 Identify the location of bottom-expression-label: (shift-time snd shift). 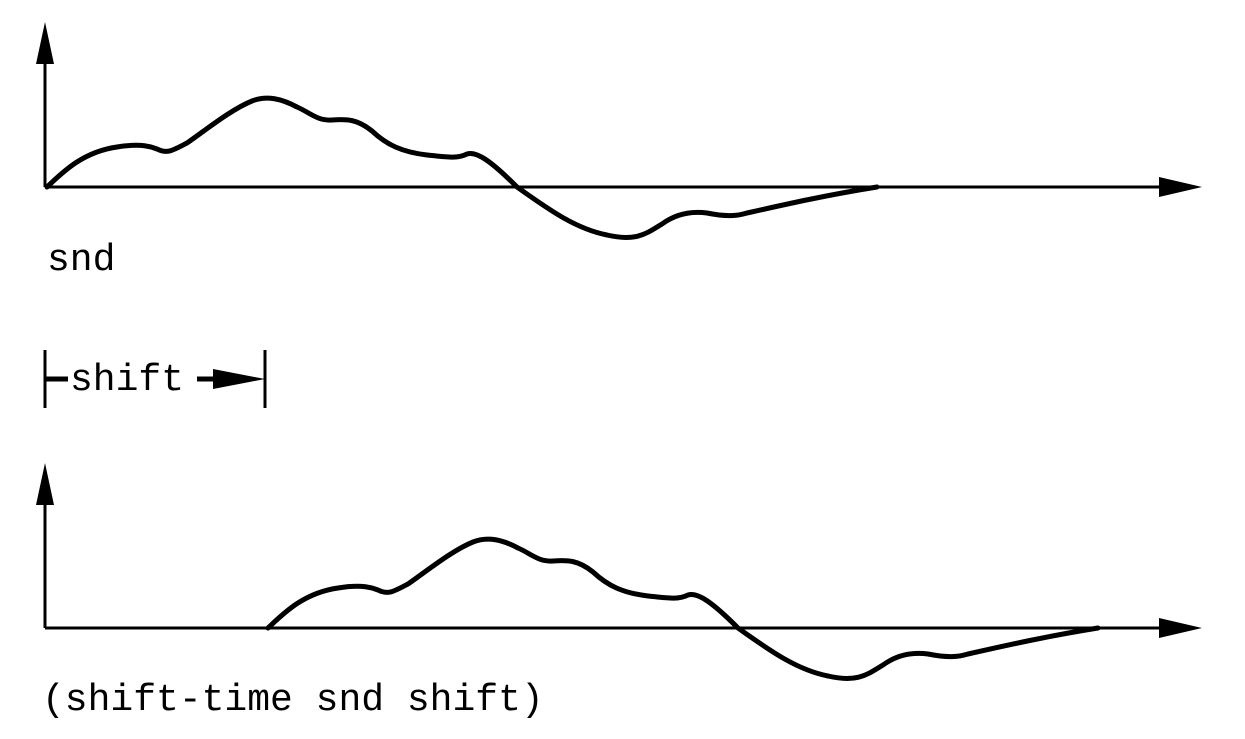
(293, 700).